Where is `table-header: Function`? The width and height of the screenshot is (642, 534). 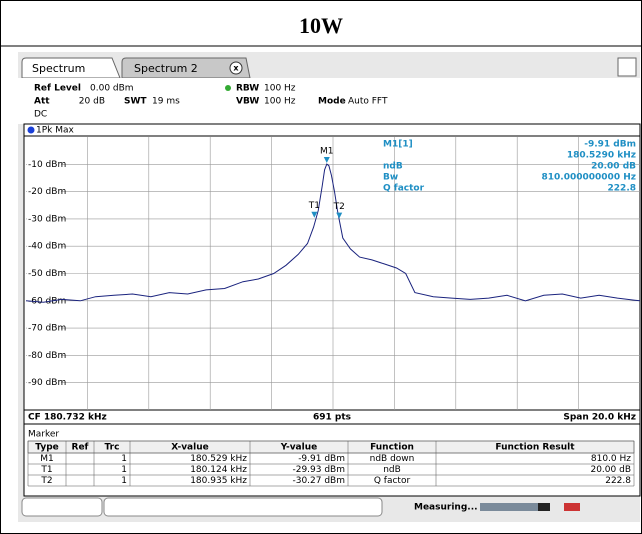 table-header: Function is located at coordinates (392, 448).